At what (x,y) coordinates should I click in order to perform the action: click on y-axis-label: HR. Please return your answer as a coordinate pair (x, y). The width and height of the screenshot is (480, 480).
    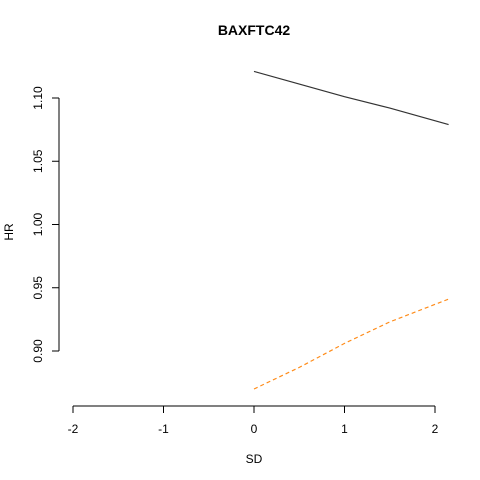
    Looking at the image, I should click on (9, 232).